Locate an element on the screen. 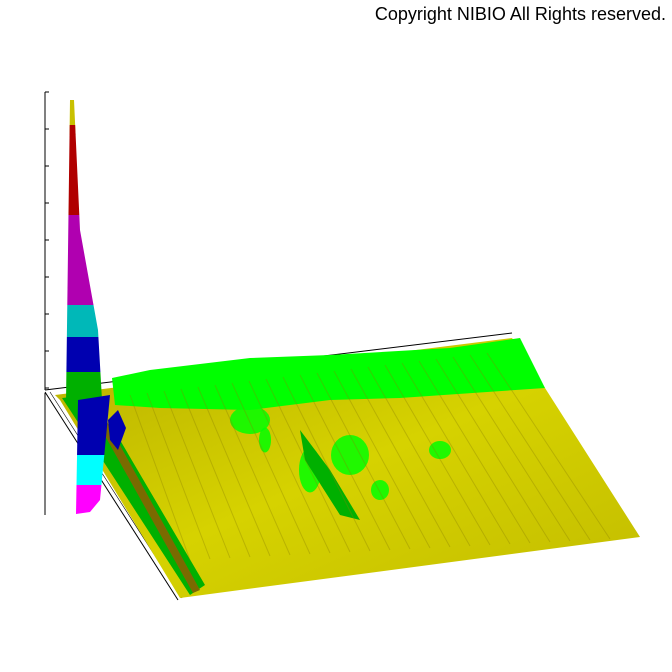 Image resolution: width=672 pixels, height=672 pixels. copyright-text: Copyright NIBIO All Rights reserved. is located at coordinates (520, 14).